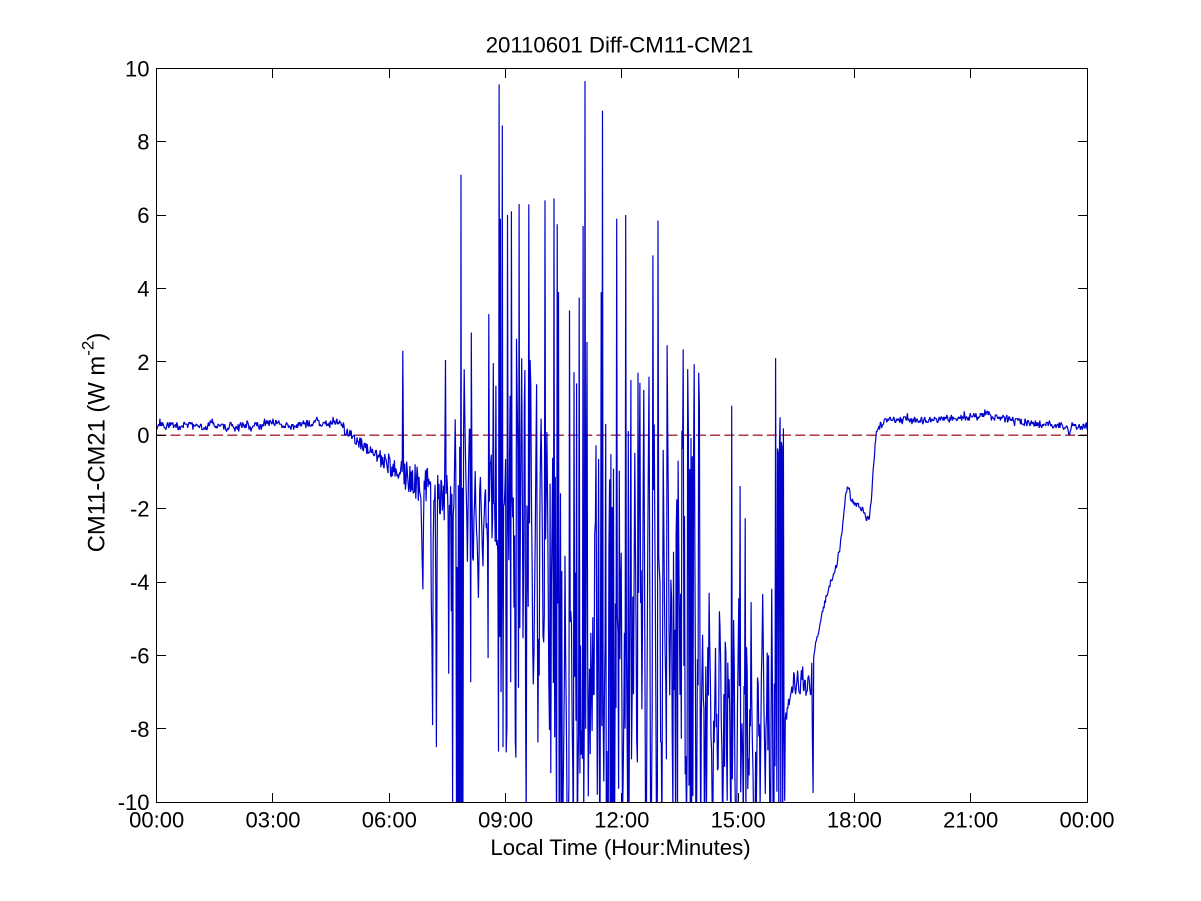  What do you see at coordinates (620, 847) in the screenshot?
I see `svg-text: Local Time (Hour:Minutes)` at bounding box center [620, 847].